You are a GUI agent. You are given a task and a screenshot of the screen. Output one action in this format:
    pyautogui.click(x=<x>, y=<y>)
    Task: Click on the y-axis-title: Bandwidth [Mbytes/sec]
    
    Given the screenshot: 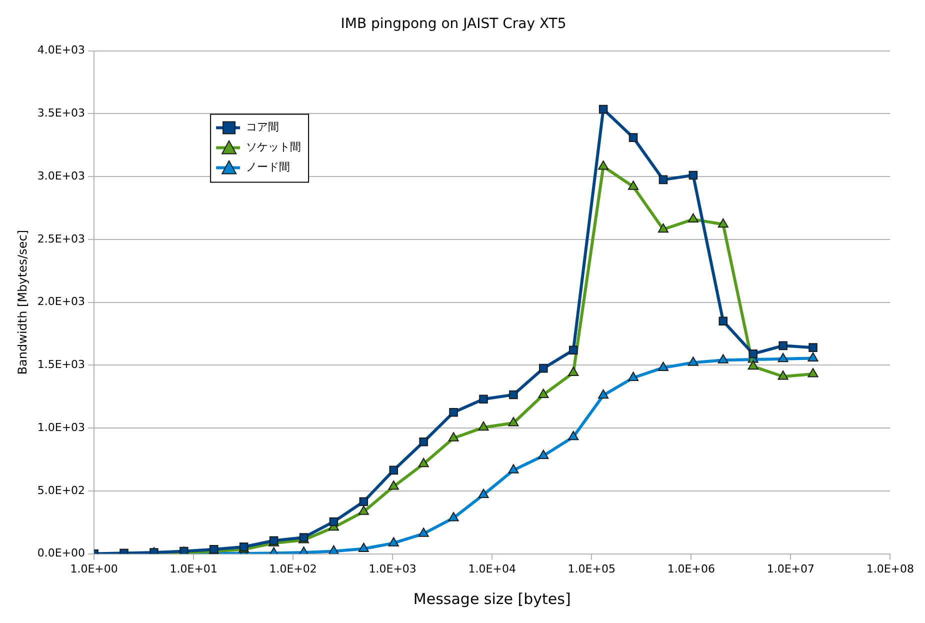 What is the action you would take?
    pyautogui.click(x=22, y=302)
    